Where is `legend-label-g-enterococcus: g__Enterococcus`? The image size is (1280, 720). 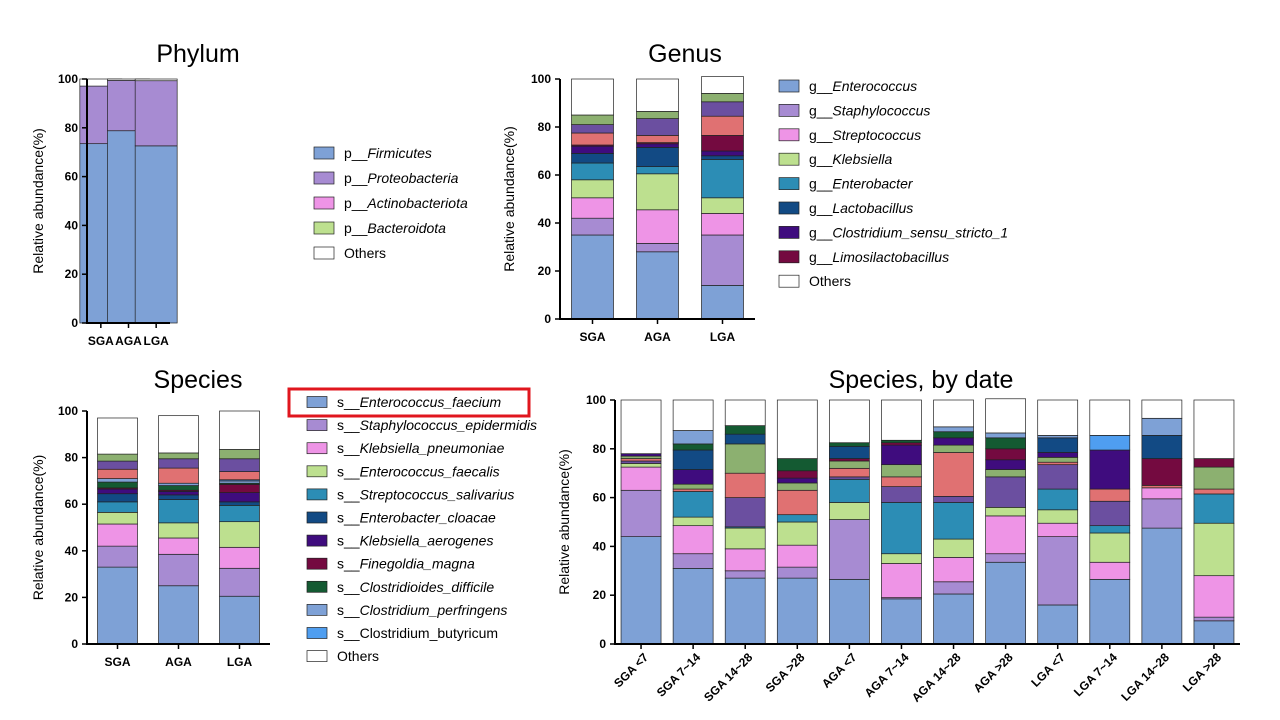
legend-label-g-enterococcus: g__Enterococcus is located at coordinates (863, 86).